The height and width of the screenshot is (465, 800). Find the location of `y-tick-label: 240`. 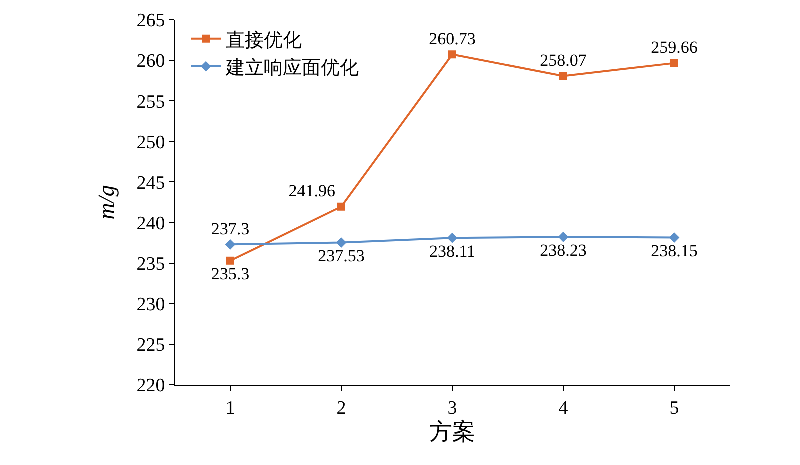

y-tick-label: 240 is located at coordinates (151, 223).